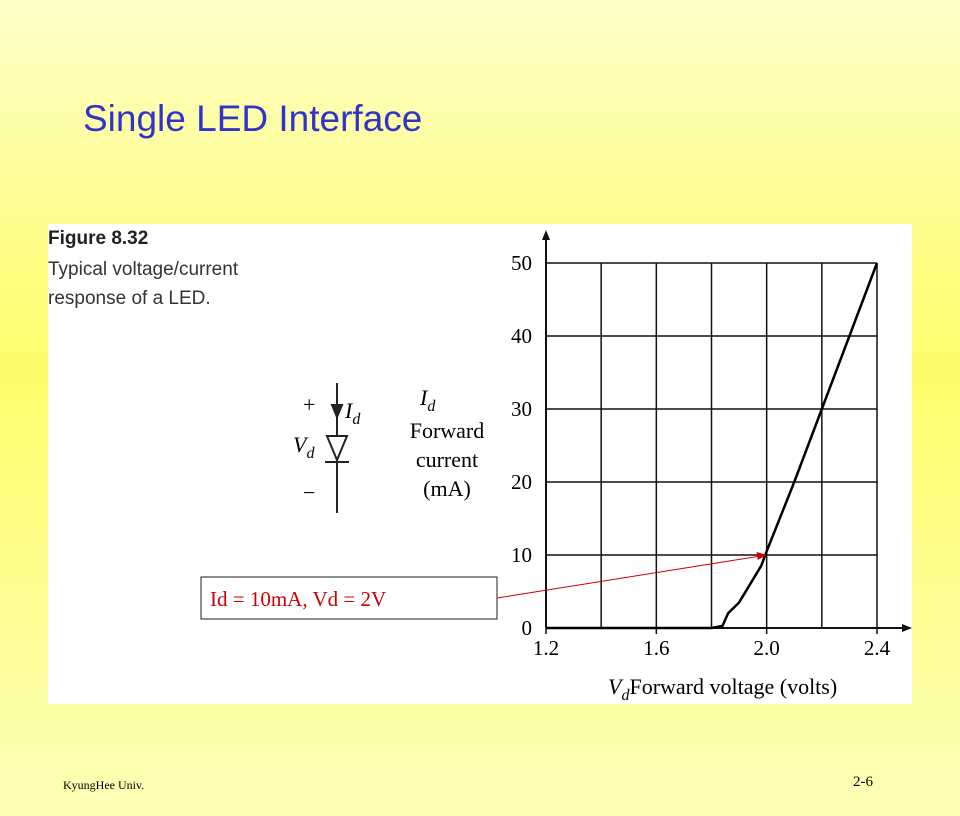 This screenshot has width=960, height=816. What do you see at coordinates (252, 118) in the screenshot?
I see `slide-title: Single LED Interface` at bounding box center [252, 118].